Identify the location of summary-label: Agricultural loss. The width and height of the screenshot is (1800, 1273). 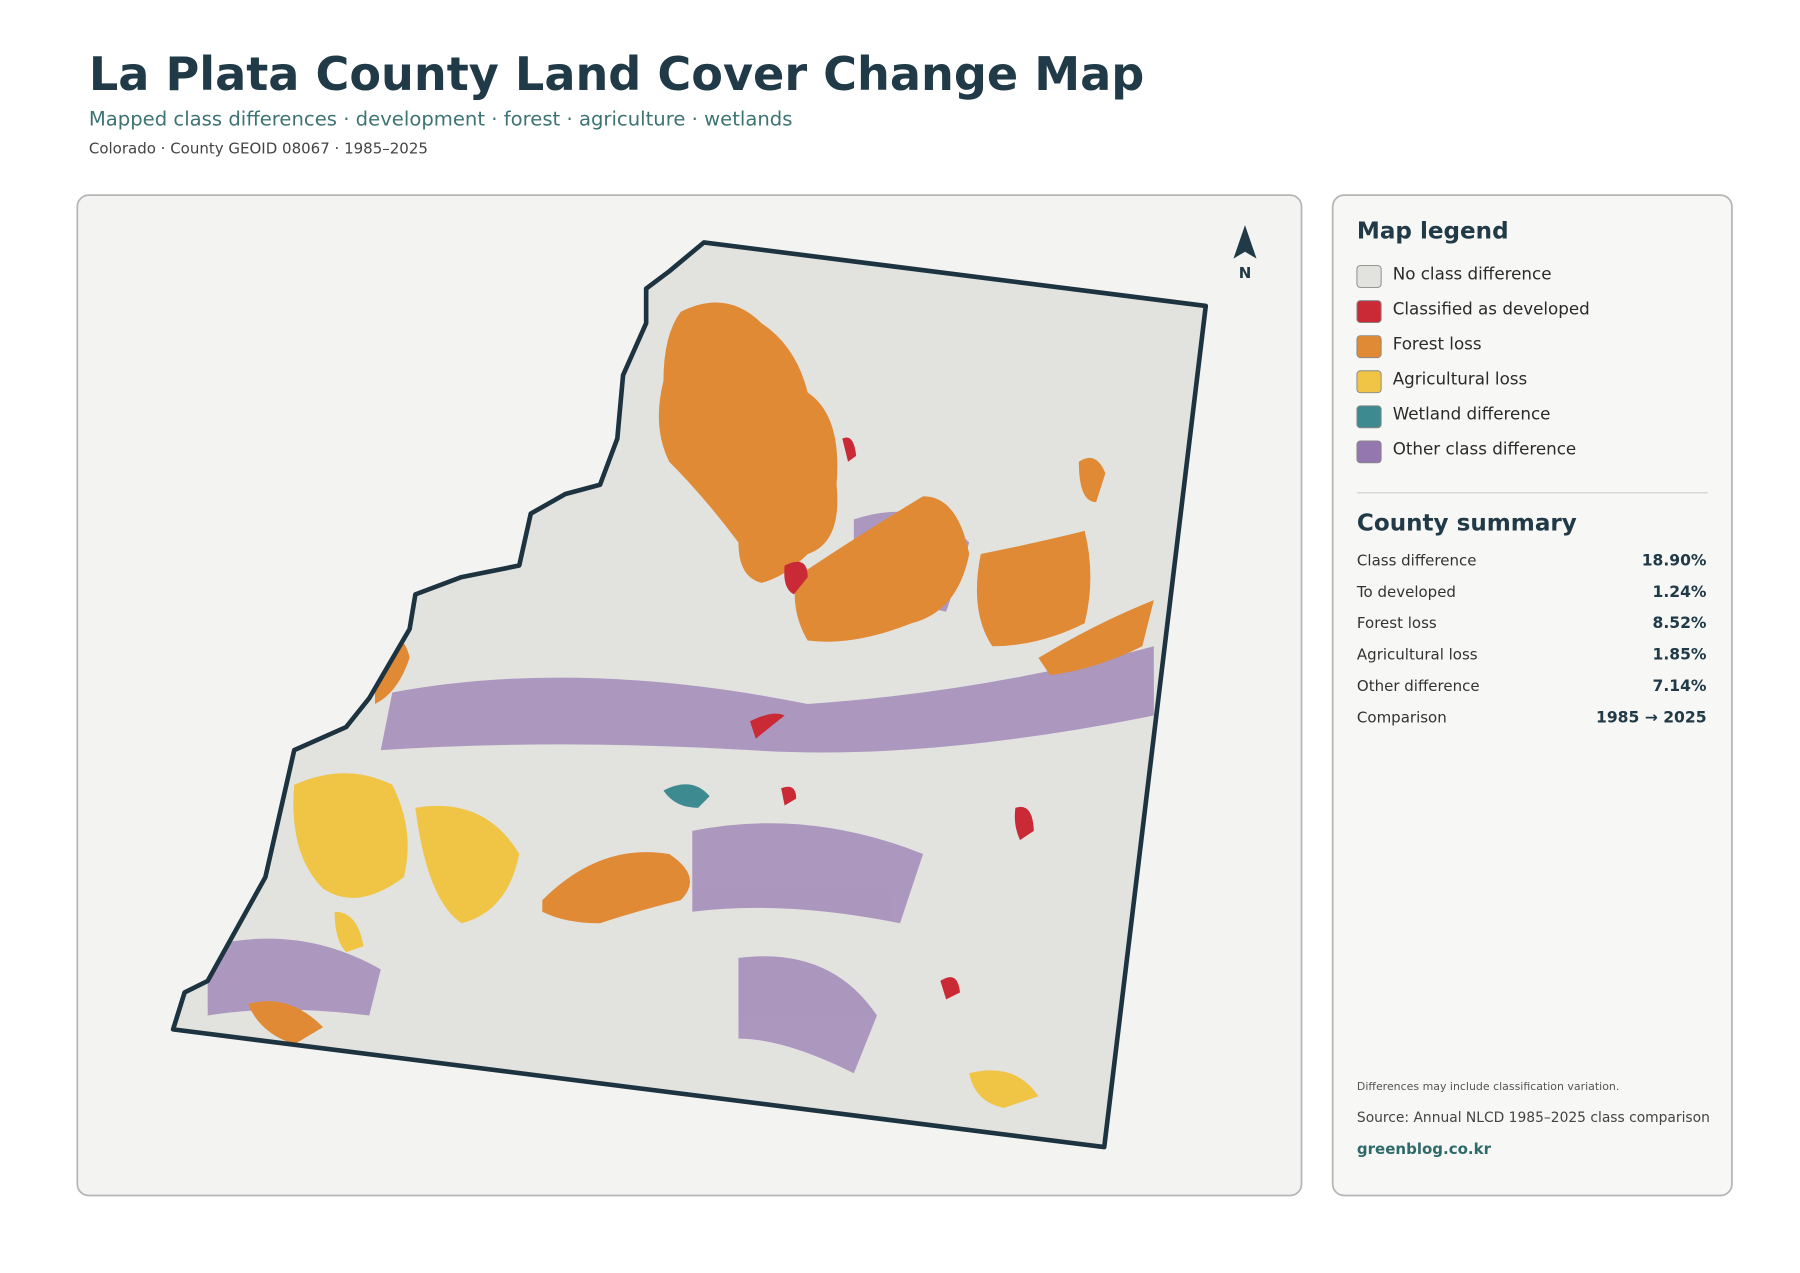
(1417, 655).